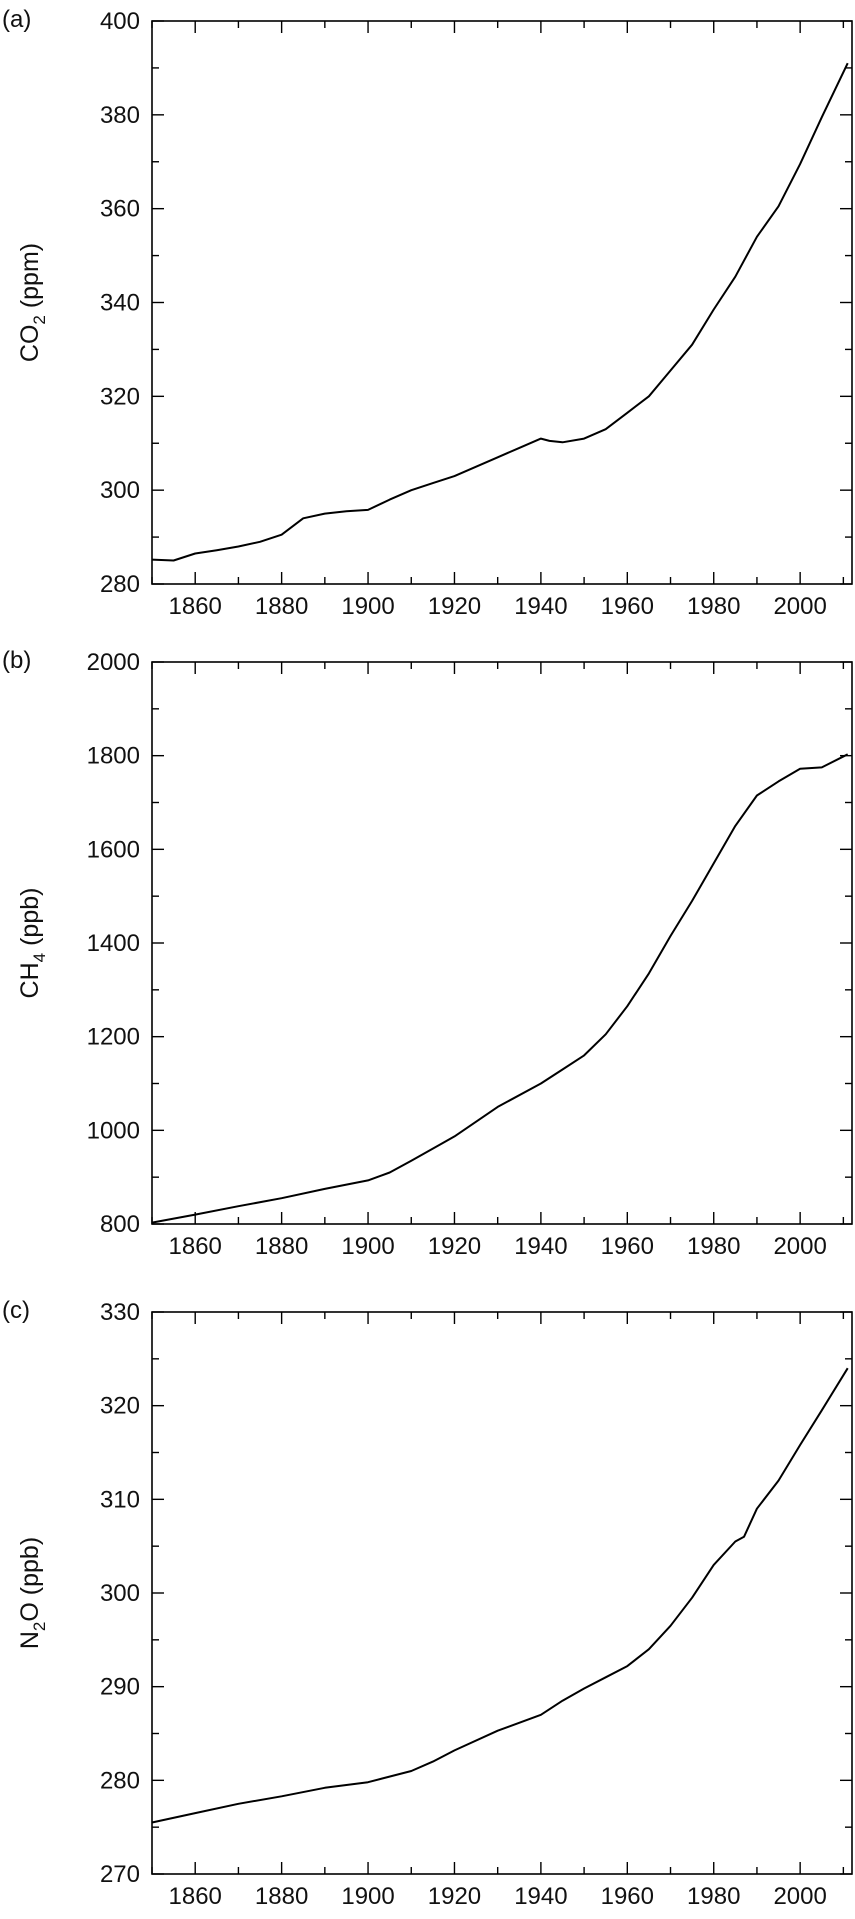  I want to click on y-axis-title: CO2 (ppm), so click(32, 302).